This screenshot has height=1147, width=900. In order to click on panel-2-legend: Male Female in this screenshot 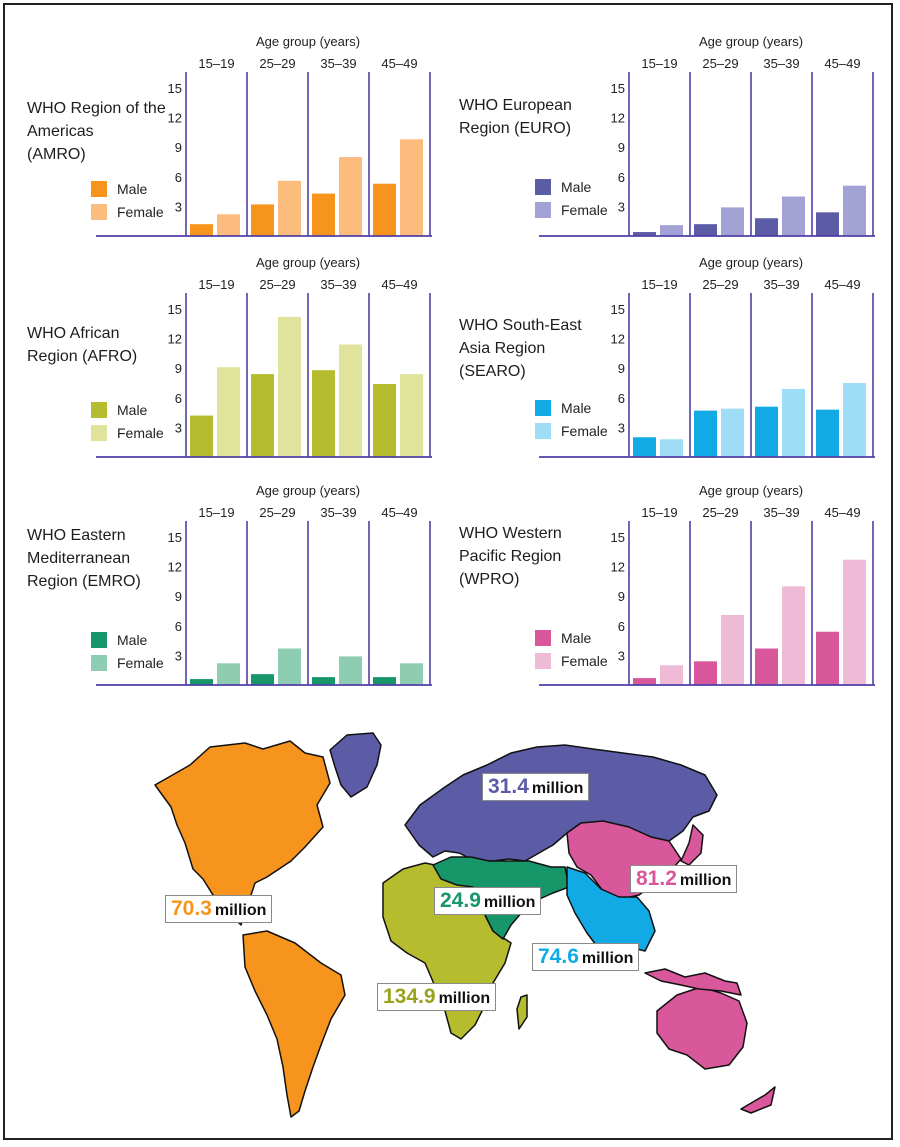, I will do `click(127, 421)`.